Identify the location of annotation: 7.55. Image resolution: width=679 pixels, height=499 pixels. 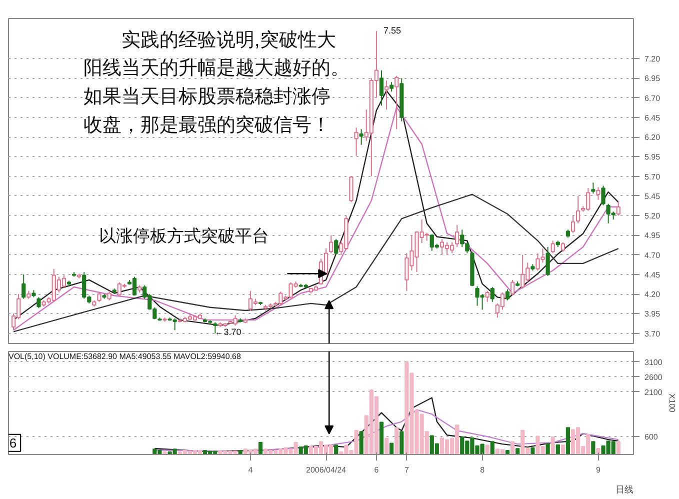
(393, 31).